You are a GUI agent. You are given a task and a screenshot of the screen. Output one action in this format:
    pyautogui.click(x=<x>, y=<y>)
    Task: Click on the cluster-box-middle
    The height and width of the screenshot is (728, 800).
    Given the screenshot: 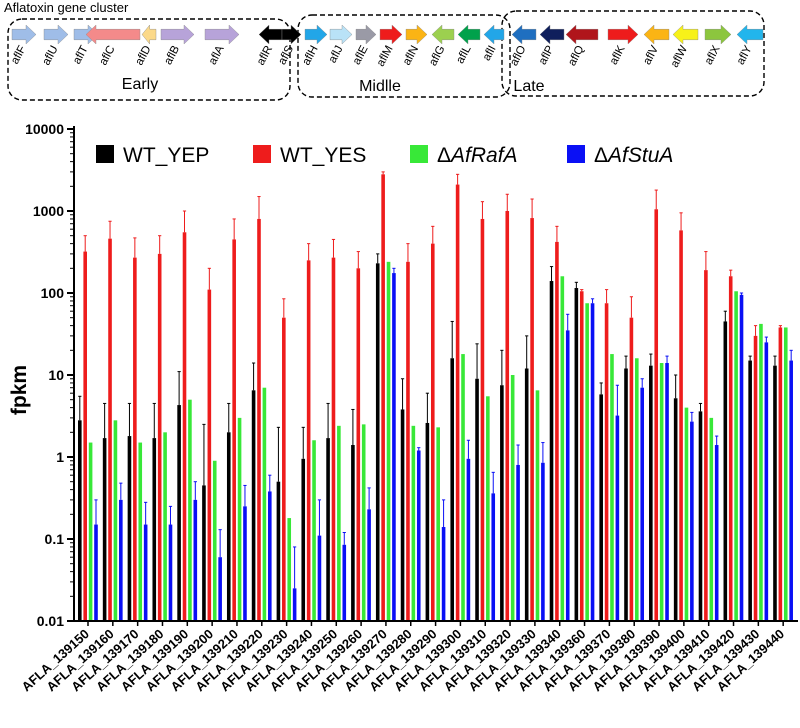 What is the action you would take?
    pyautogui.click(x=404, y=56)
    